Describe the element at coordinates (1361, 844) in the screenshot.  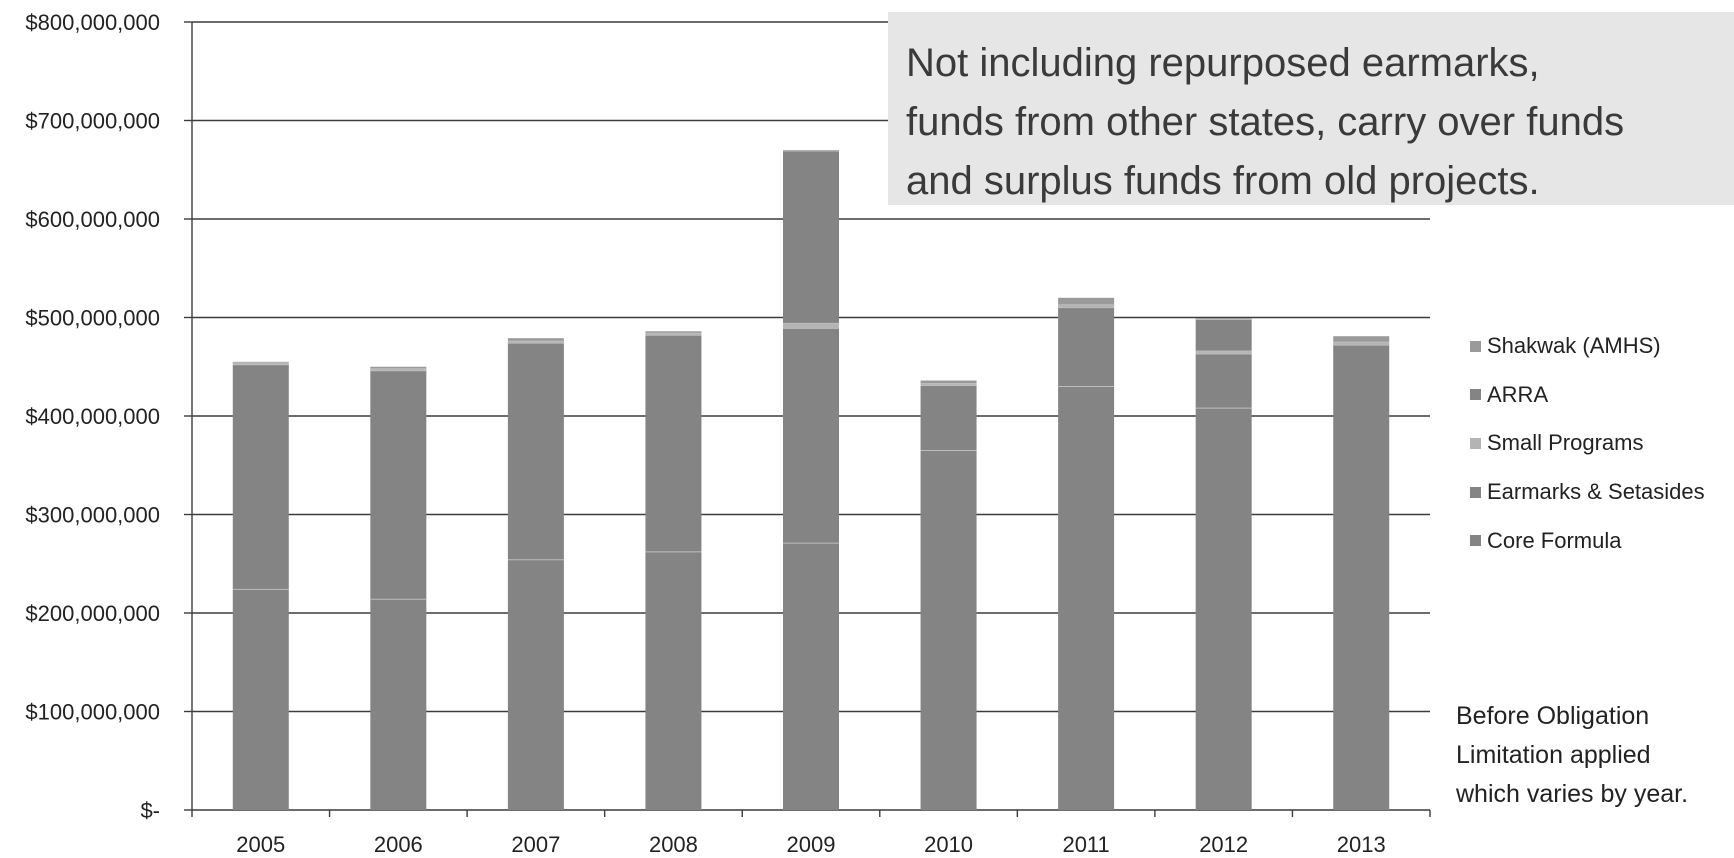
I see `x-tick-label: 2013` at that location.